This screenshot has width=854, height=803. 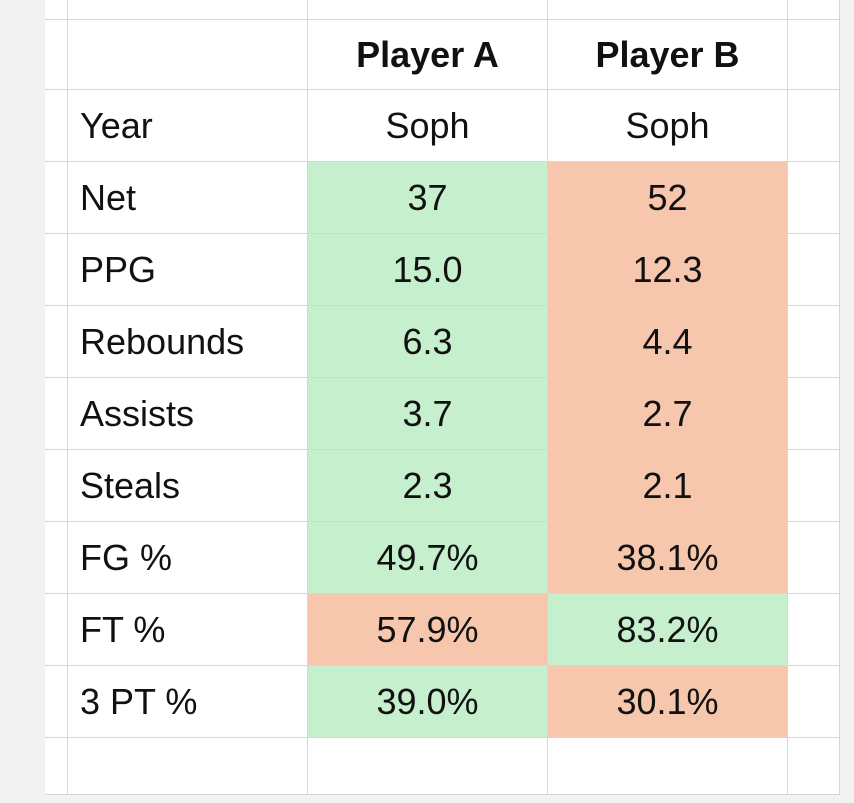 I want to click on value-cell: 6.3, so click(x=428, y=342).